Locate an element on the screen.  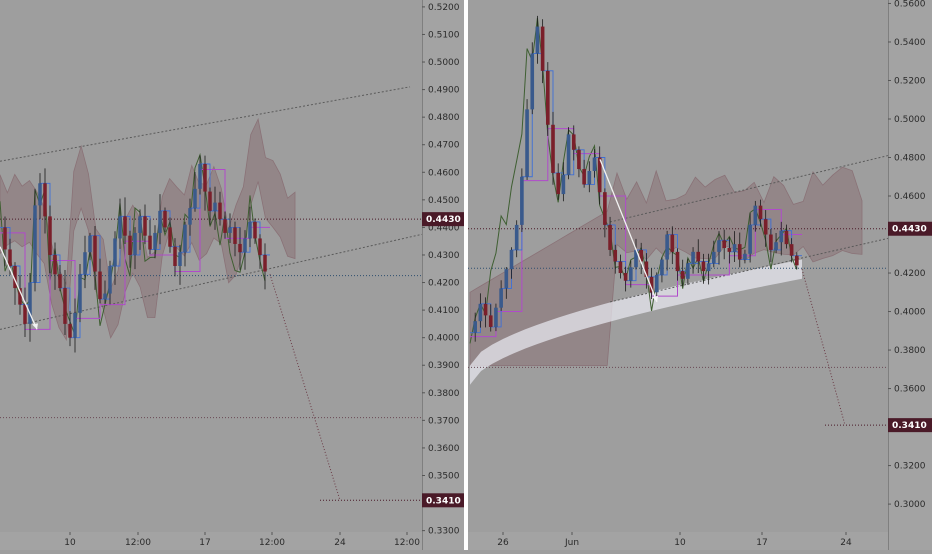
right-time-axis is located at coordinates (678, 541).